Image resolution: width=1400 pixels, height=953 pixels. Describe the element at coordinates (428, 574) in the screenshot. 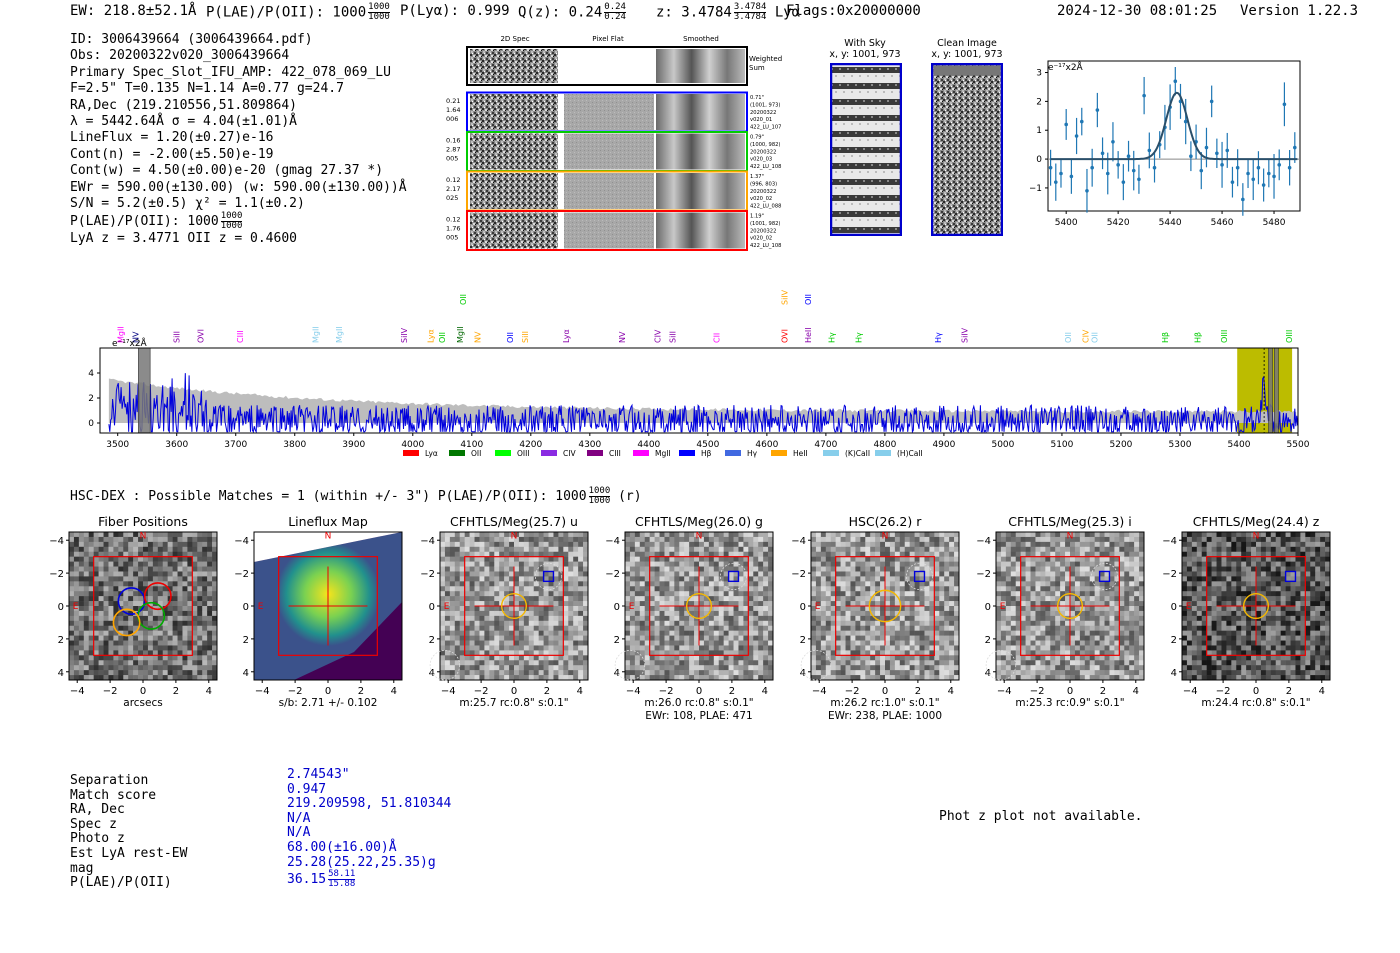

I see `panel-ytick-label: −2` at that location.